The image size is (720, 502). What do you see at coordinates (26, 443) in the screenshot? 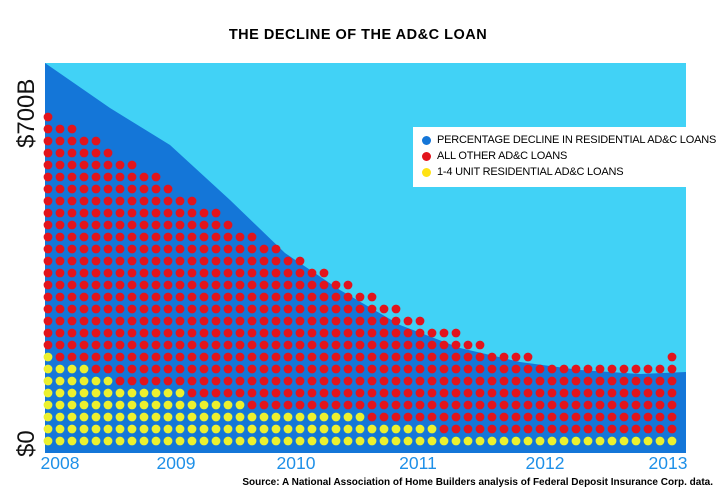
I see `y-axis-label-bottom: $0` at bounding box center [26, 443].